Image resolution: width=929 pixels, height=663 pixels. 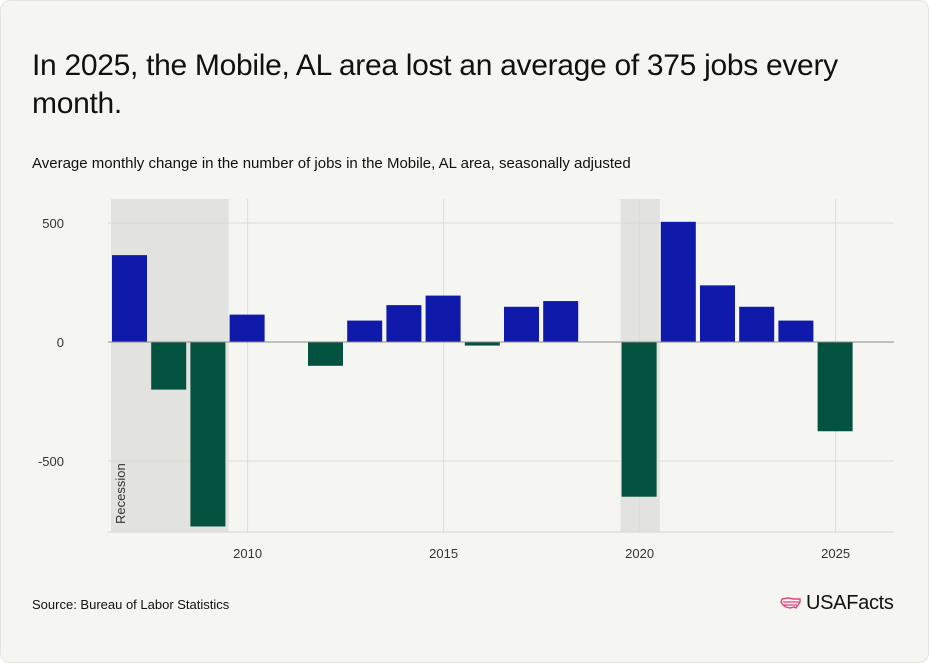 I want to click on y-tick-label: 0, so click(x=60, y=342).